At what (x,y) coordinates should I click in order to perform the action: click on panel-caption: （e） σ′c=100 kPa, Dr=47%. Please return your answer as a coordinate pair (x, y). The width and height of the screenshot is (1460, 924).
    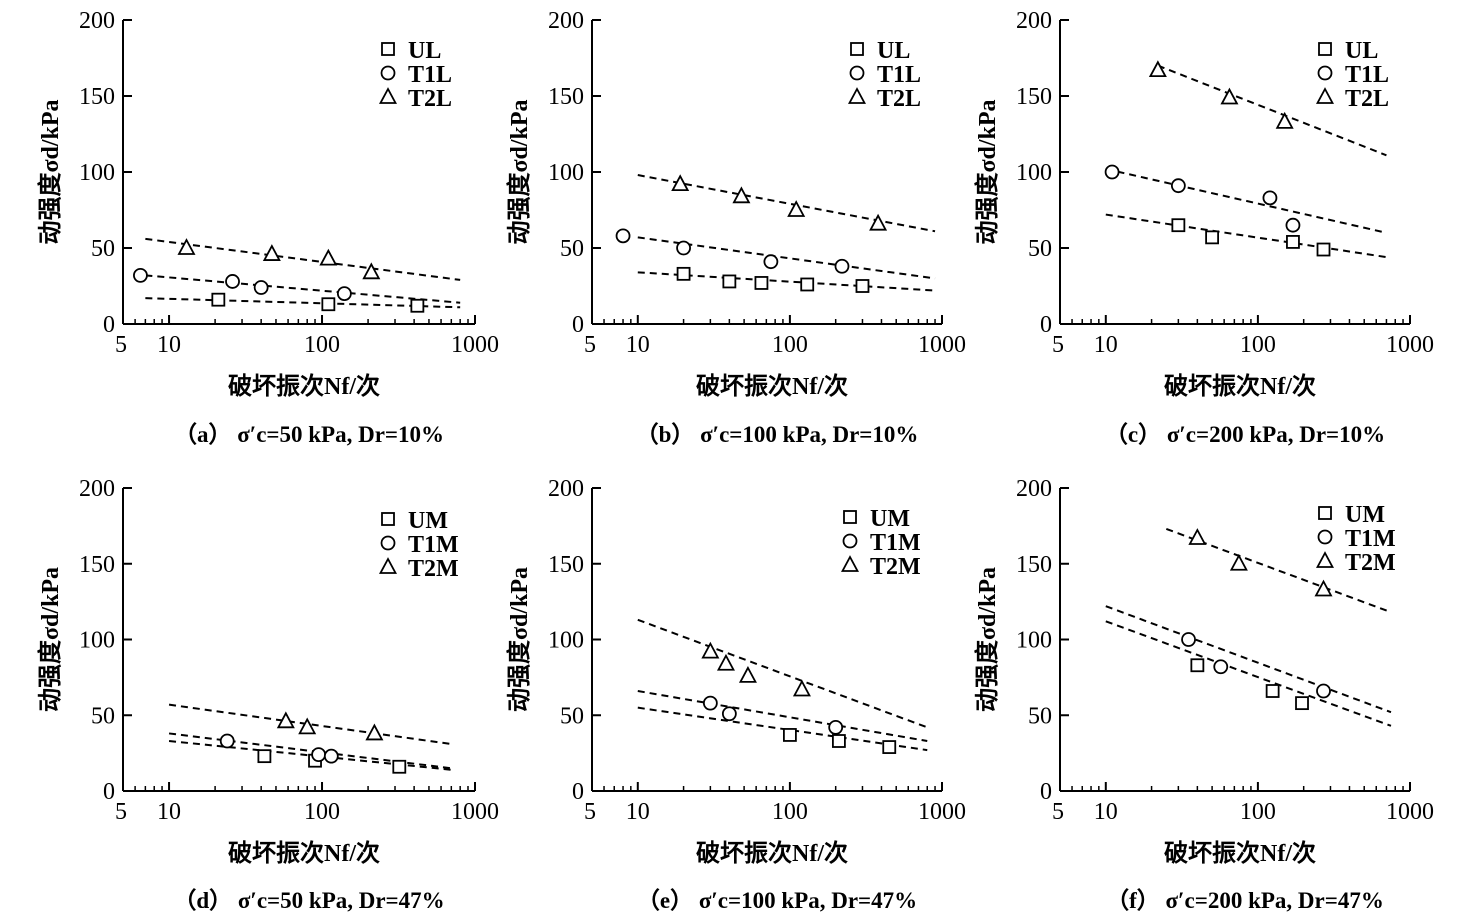
    Looking at the image, I should click on (777, 900).